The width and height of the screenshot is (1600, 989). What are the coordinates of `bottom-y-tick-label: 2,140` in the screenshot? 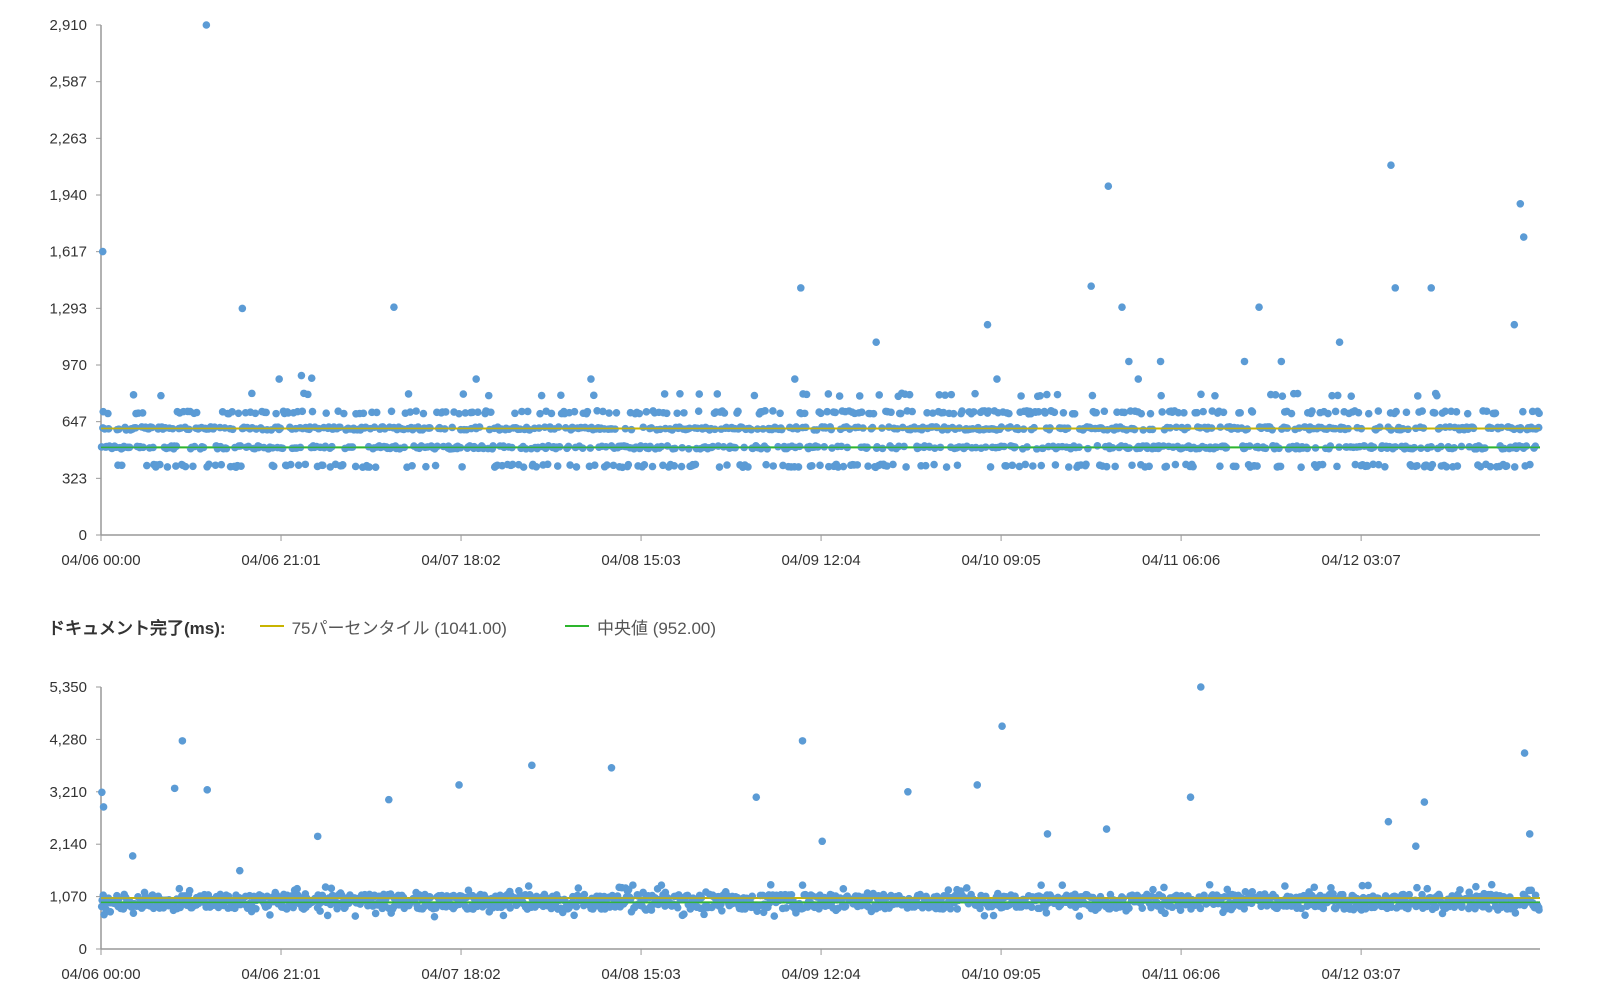 It's located at (68, 844).